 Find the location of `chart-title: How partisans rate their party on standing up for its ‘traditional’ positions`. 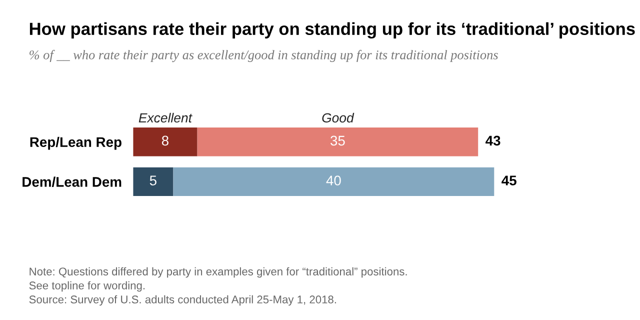

chart-title: How partisans rate their party on standing up for its ‘traditional’ positions is located at coordinates (332, 30).